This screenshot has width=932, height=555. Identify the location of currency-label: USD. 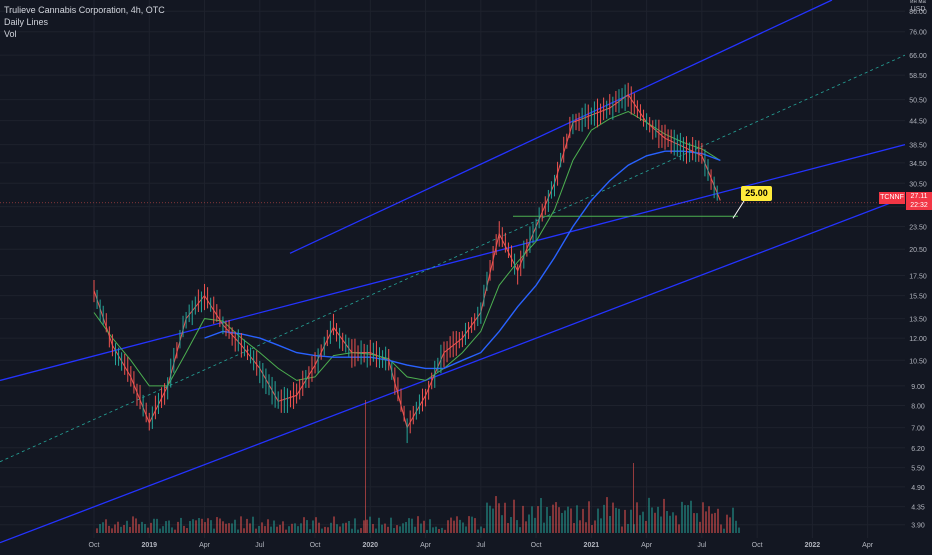
(918, 9).